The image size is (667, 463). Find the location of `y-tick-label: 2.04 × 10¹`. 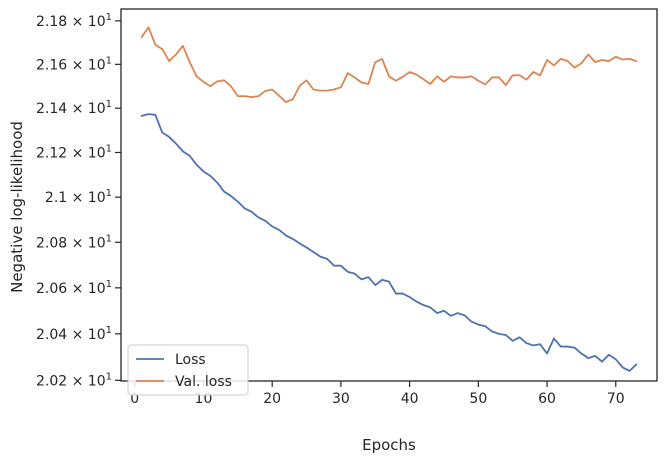

y-tick-label: 2.04 × 10¹ is located at coordinates (74, 334).